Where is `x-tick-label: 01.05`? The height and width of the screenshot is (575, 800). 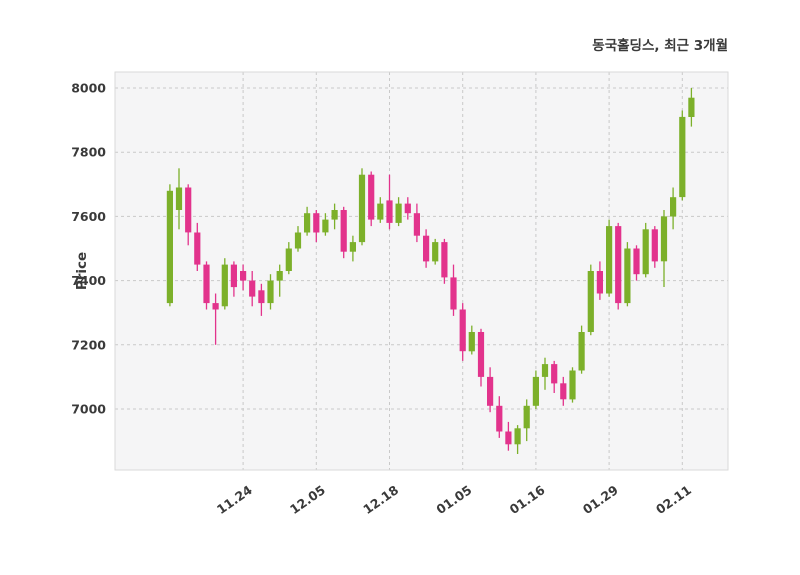
x-tick-label: 01.05 is located at coordinates (453, 499).